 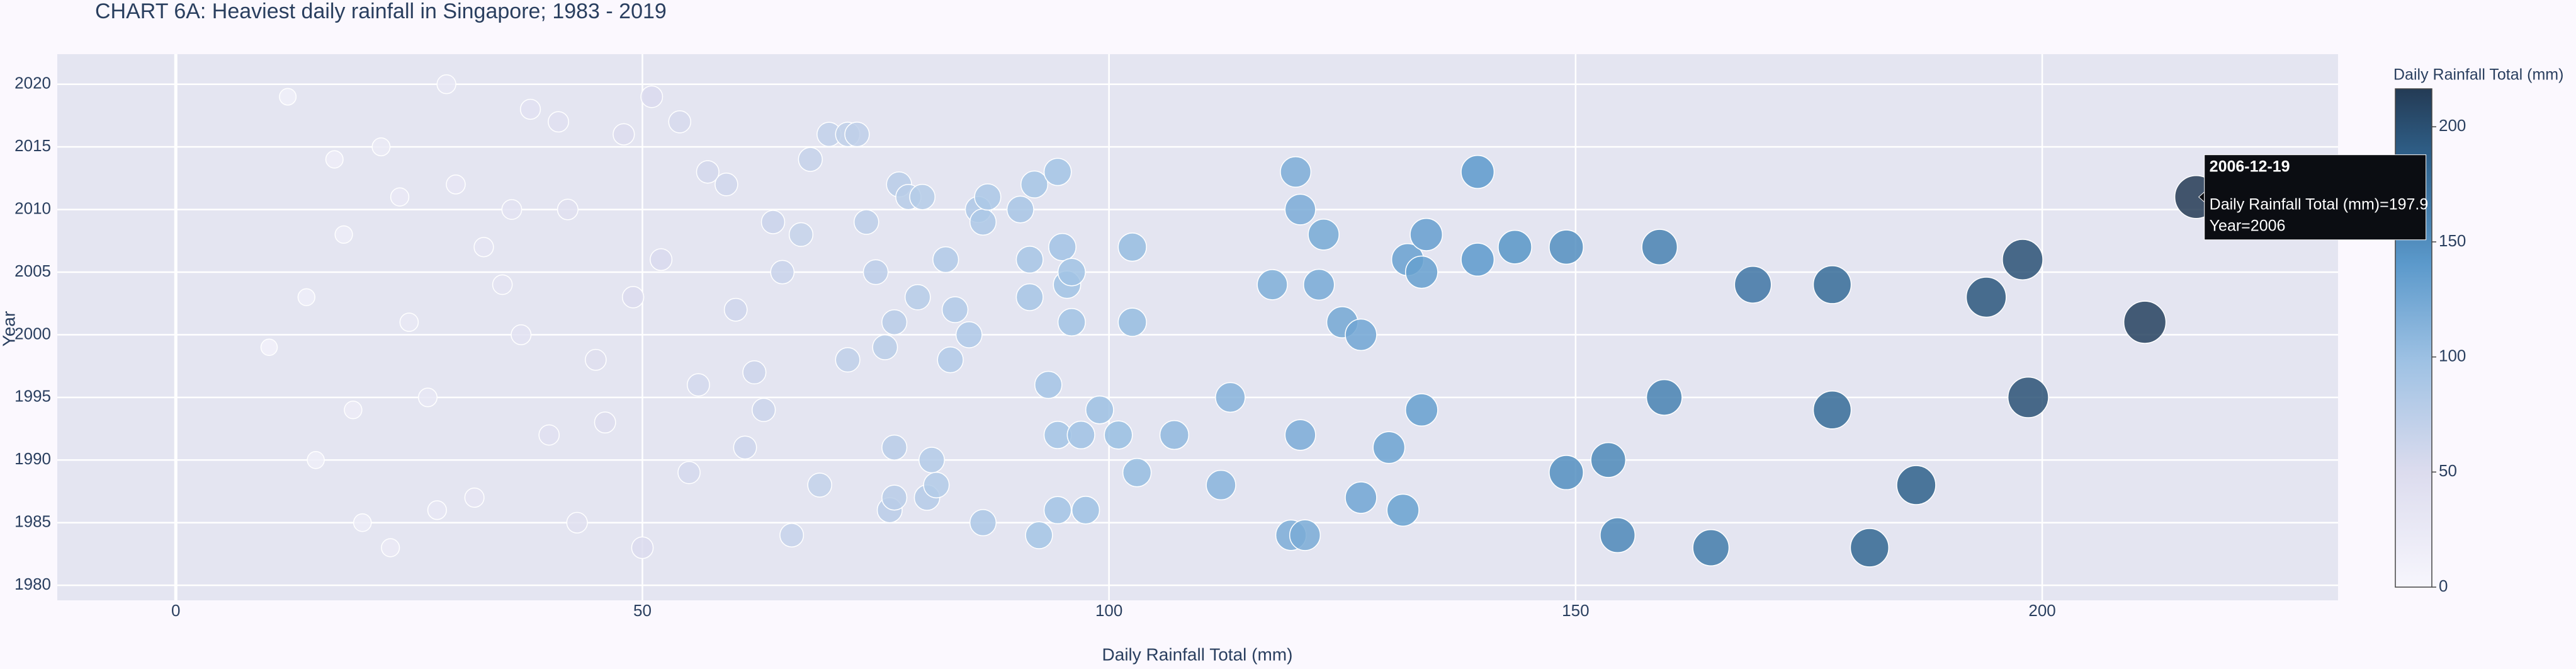 I want to click on tooltip-line: Year=2006, so click(x=2248, y=225).